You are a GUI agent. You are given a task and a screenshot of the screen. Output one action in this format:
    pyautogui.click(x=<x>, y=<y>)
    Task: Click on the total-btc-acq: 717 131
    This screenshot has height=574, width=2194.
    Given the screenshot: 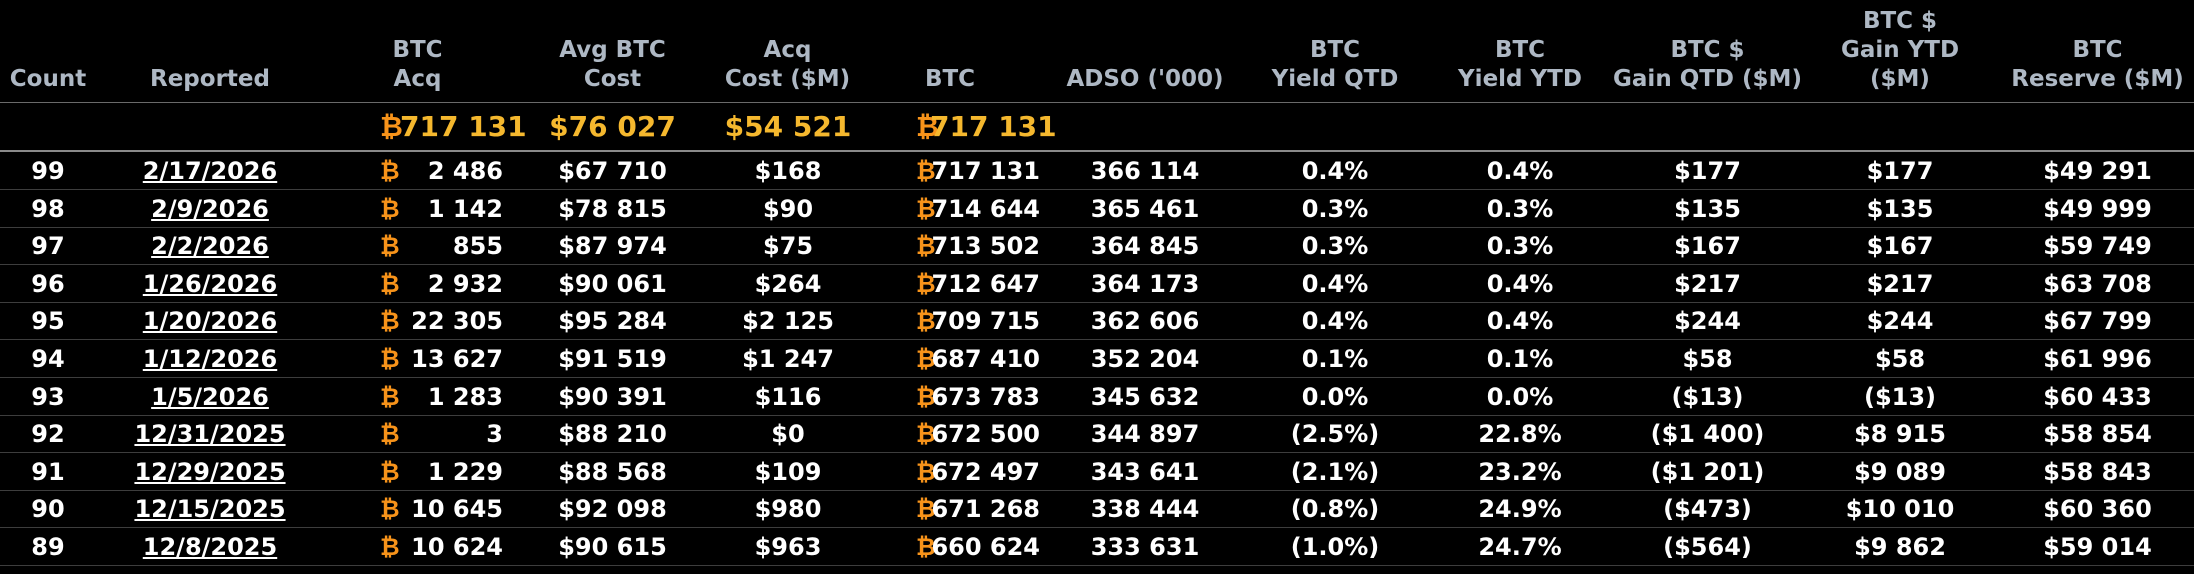 What is the action you would take?
    pyautogui.click(x=463, y=126)
    